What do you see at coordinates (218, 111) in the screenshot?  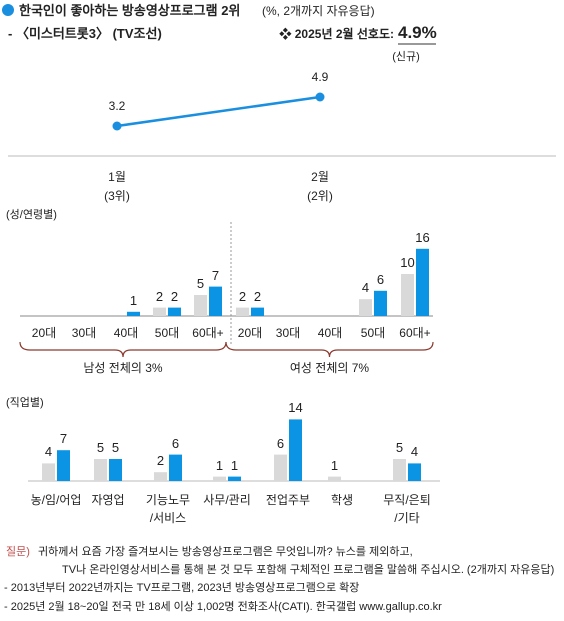 I see `line` at bounding box center [218, 111].